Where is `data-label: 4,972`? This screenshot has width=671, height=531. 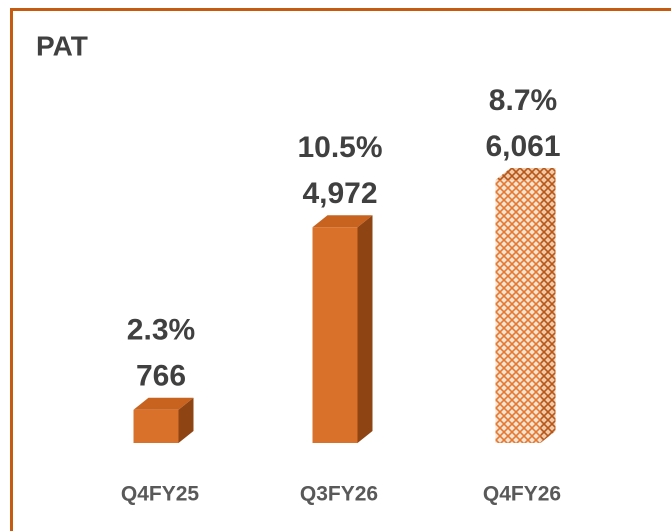 data-label: 4,972 is located at coordinates (339, 193).